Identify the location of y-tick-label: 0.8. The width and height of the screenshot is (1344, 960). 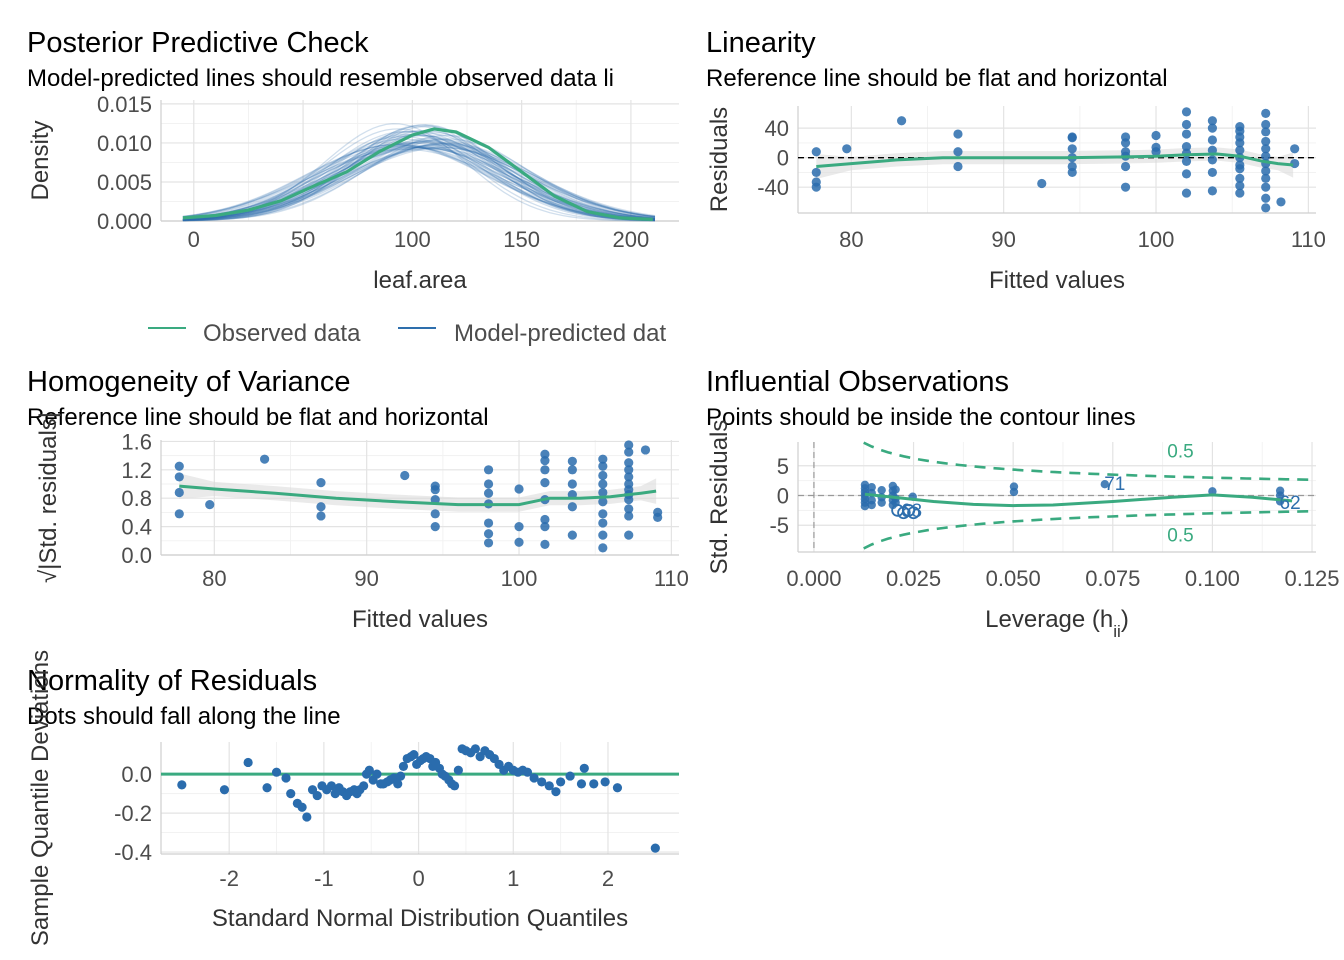
(136, 498).